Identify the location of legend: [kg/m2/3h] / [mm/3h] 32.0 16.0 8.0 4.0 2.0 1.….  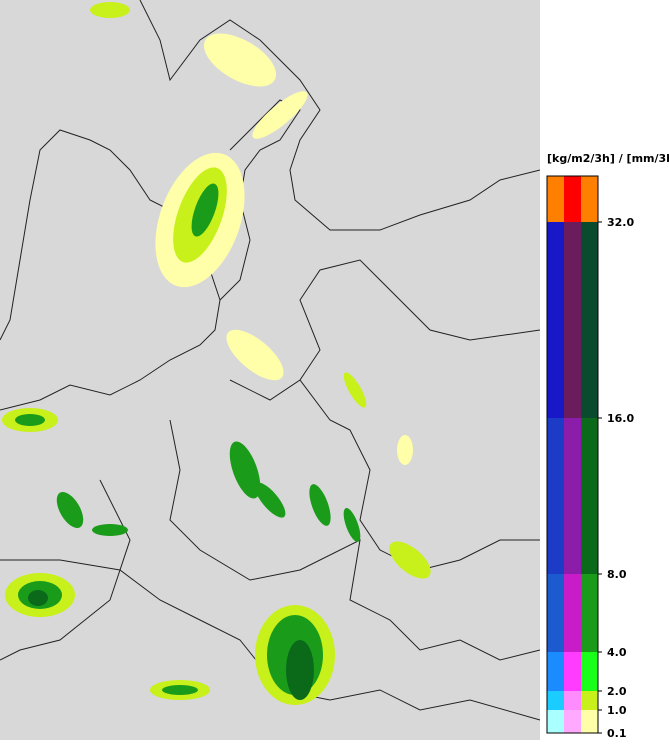
(607, 446).